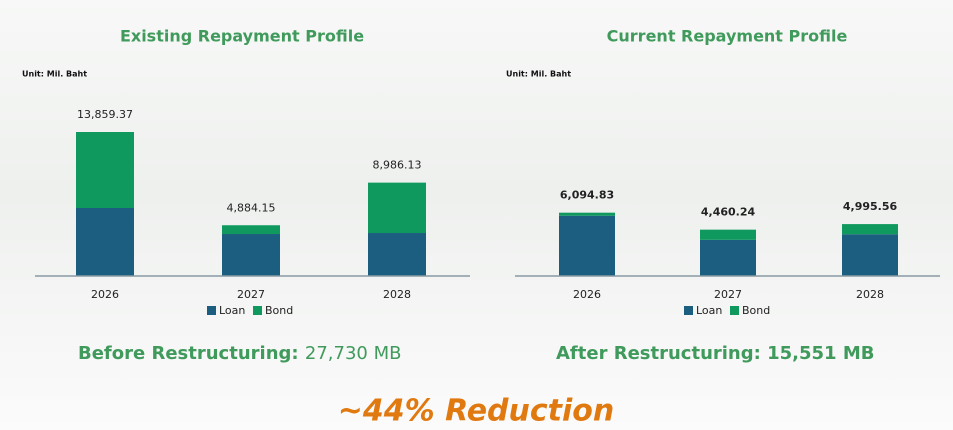 The height and width of the screenshot is (430, 953). Describe the element at coordinates (242, 36) in the screenshot. I see `chart-title: Existing Repayment Profile` at that location.